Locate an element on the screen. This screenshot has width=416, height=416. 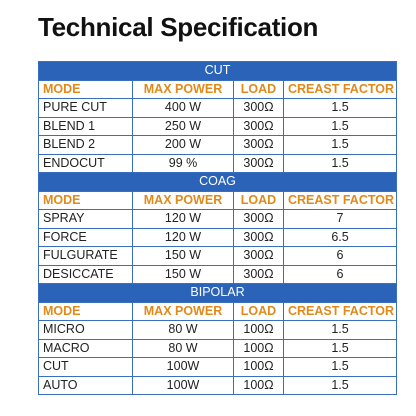
table-cell: BLEND 2 is located at coordinates (85, 145).